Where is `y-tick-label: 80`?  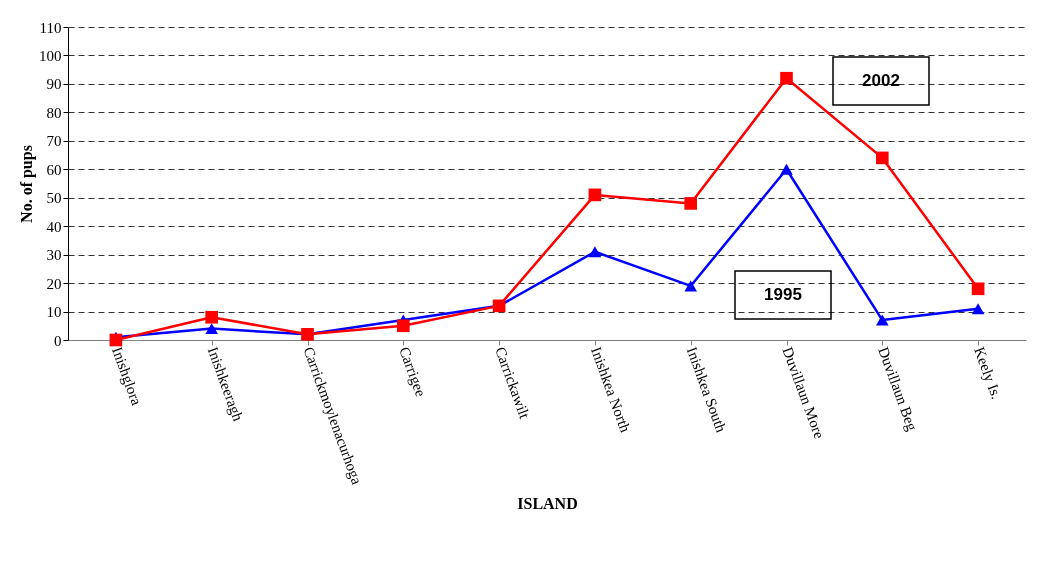
y-tick-label: 80 is located at coordinates (54, 112).